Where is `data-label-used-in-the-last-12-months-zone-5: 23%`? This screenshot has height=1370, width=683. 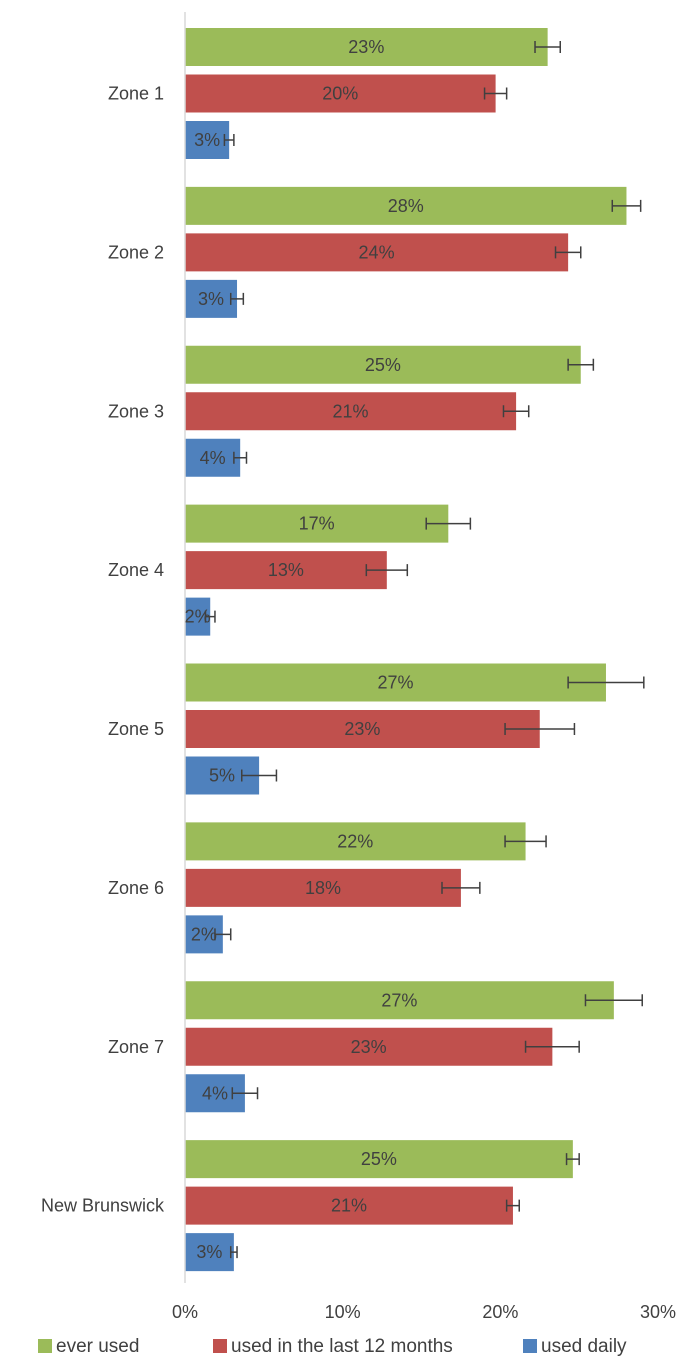
data-label-used-in-the-last-12-months-zone-5: 23% is located at coordinates (362, 729).